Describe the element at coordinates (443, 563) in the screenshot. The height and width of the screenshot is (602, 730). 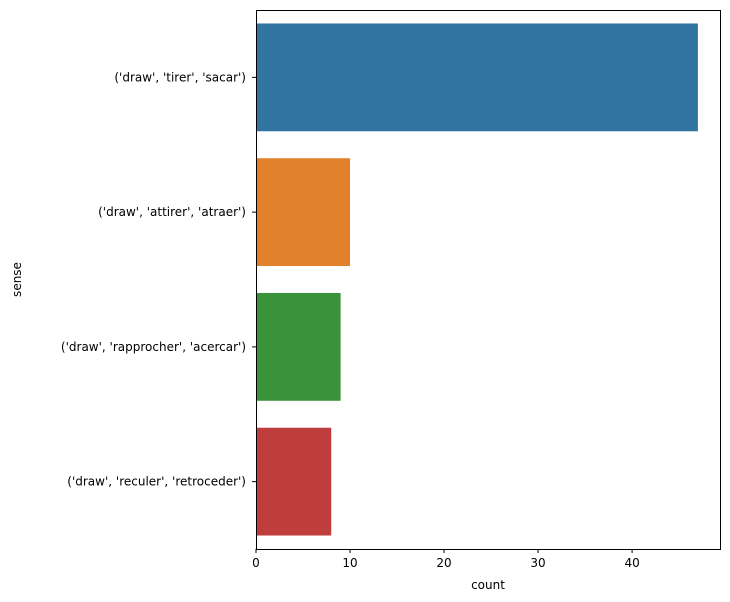
I see `x-tick-label: 20` at that location.